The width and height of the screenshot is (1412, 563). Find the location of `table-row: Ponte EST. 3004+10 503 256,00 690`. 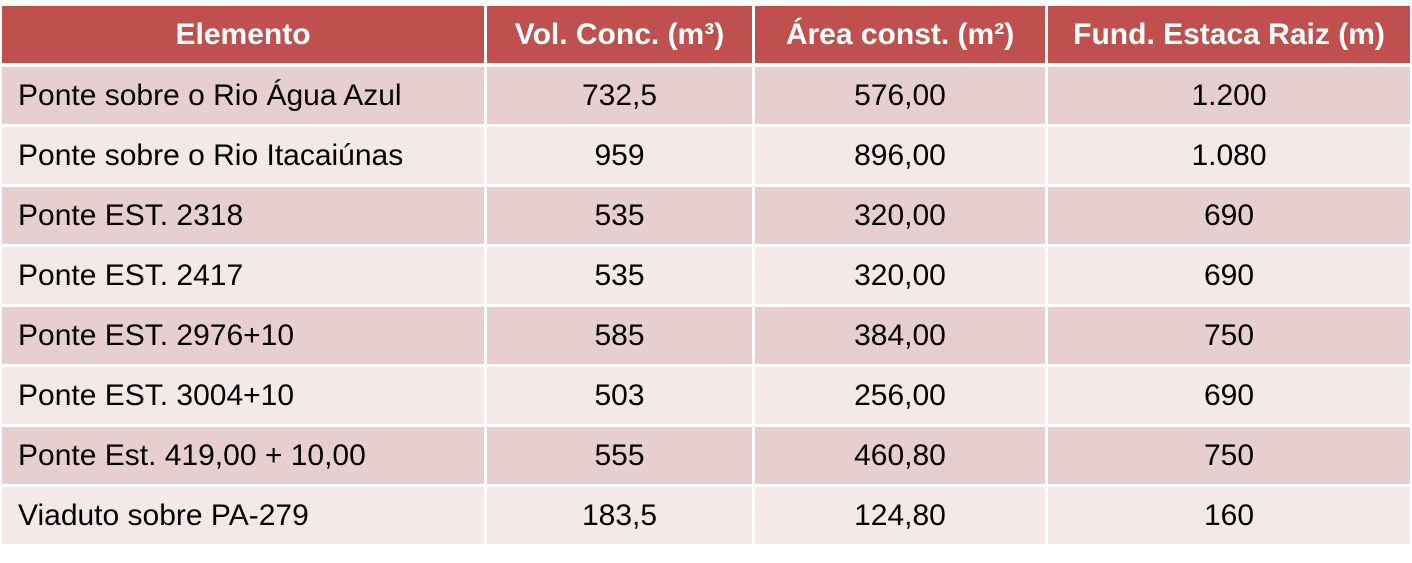

table-row: Ponte EST. 3004+10 503 256,00 690 is located at coordinates (706, 397).